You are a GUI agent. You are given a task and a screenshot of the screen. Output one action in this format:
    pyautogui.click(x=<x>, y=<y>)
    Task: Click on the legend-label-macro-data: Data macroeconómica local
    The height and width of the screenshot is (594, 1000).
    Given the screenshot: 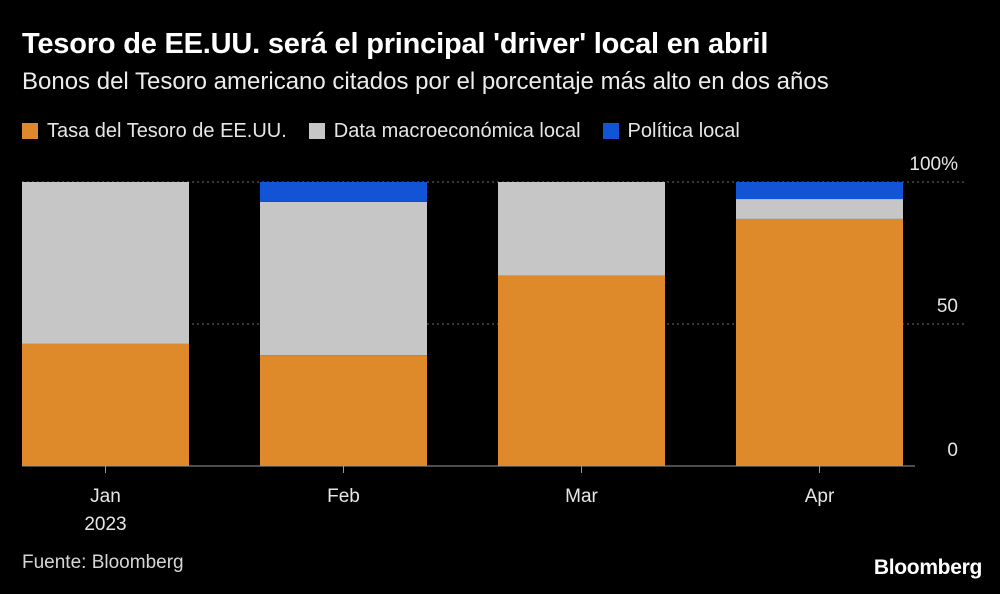 What is the action you would take?
    pyautogui.click(x=457, y=130)
    